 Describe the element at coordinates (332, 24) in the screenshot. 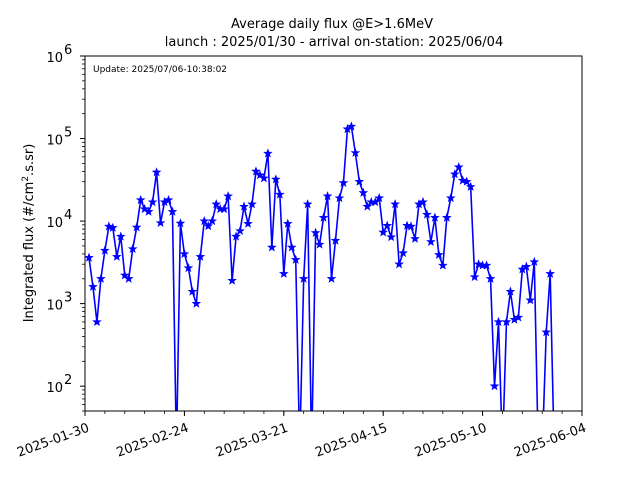

I see `chart-title: Average daily flux @E>1.6MeV` at that location.